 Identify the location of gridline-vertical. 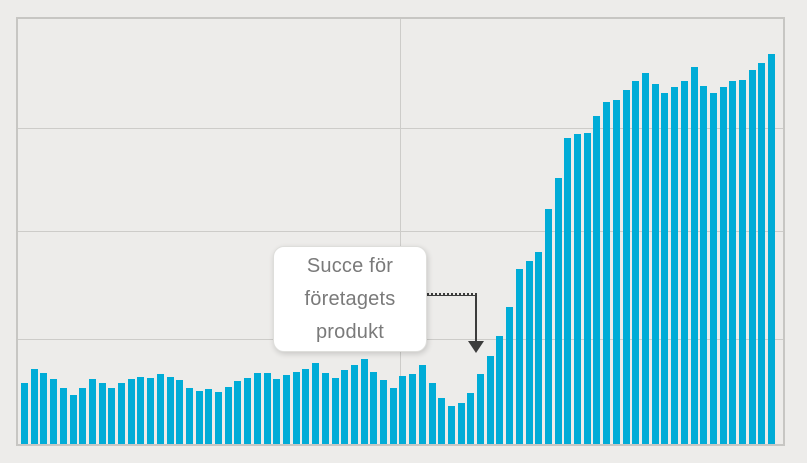
(400, 231).